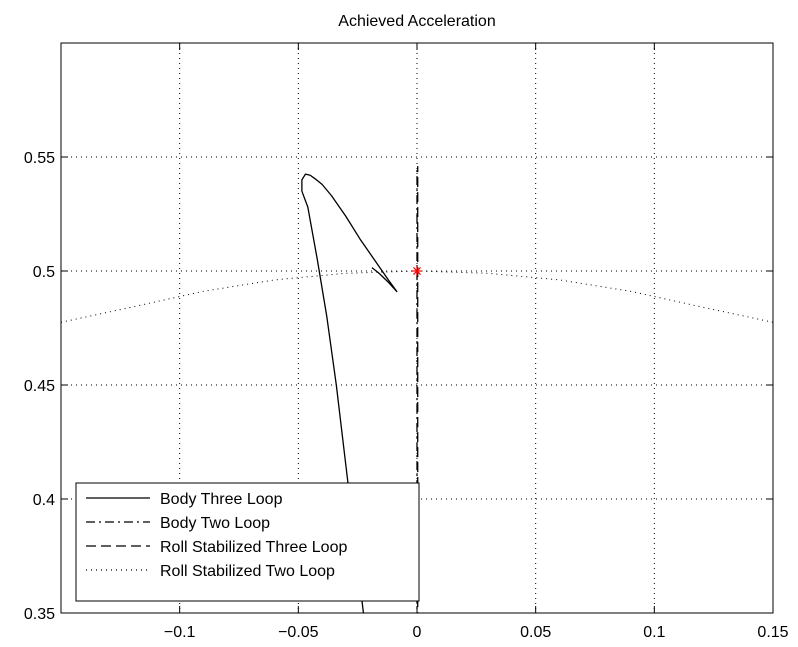 This screenshot has height=647, width=798. I want to click on legend-label: Roll Stabilized Three Loop, so click(253, 547).